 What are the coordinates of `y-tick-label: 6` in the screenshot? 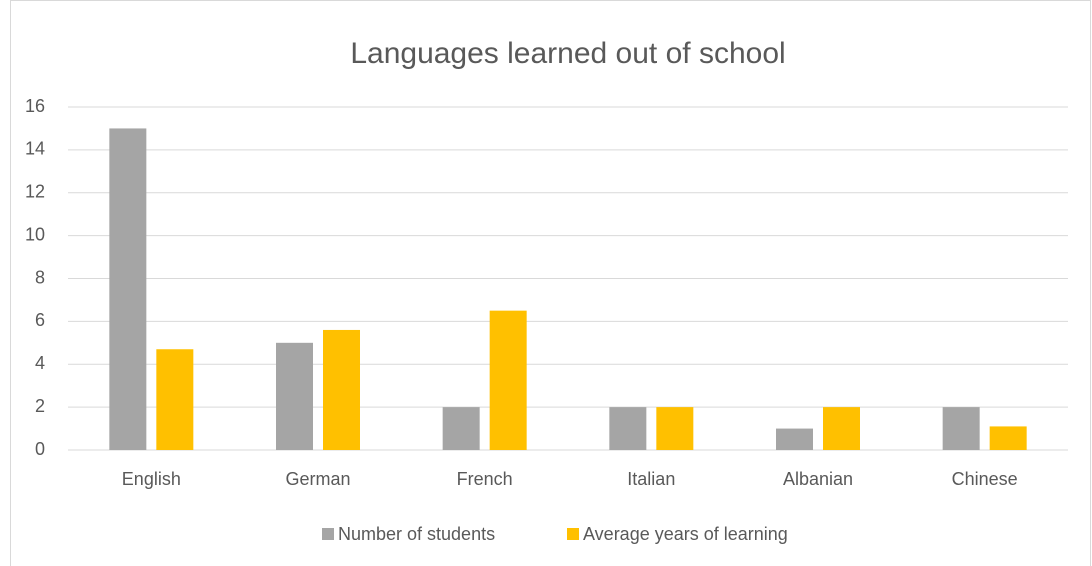 It's located at (40, 320).